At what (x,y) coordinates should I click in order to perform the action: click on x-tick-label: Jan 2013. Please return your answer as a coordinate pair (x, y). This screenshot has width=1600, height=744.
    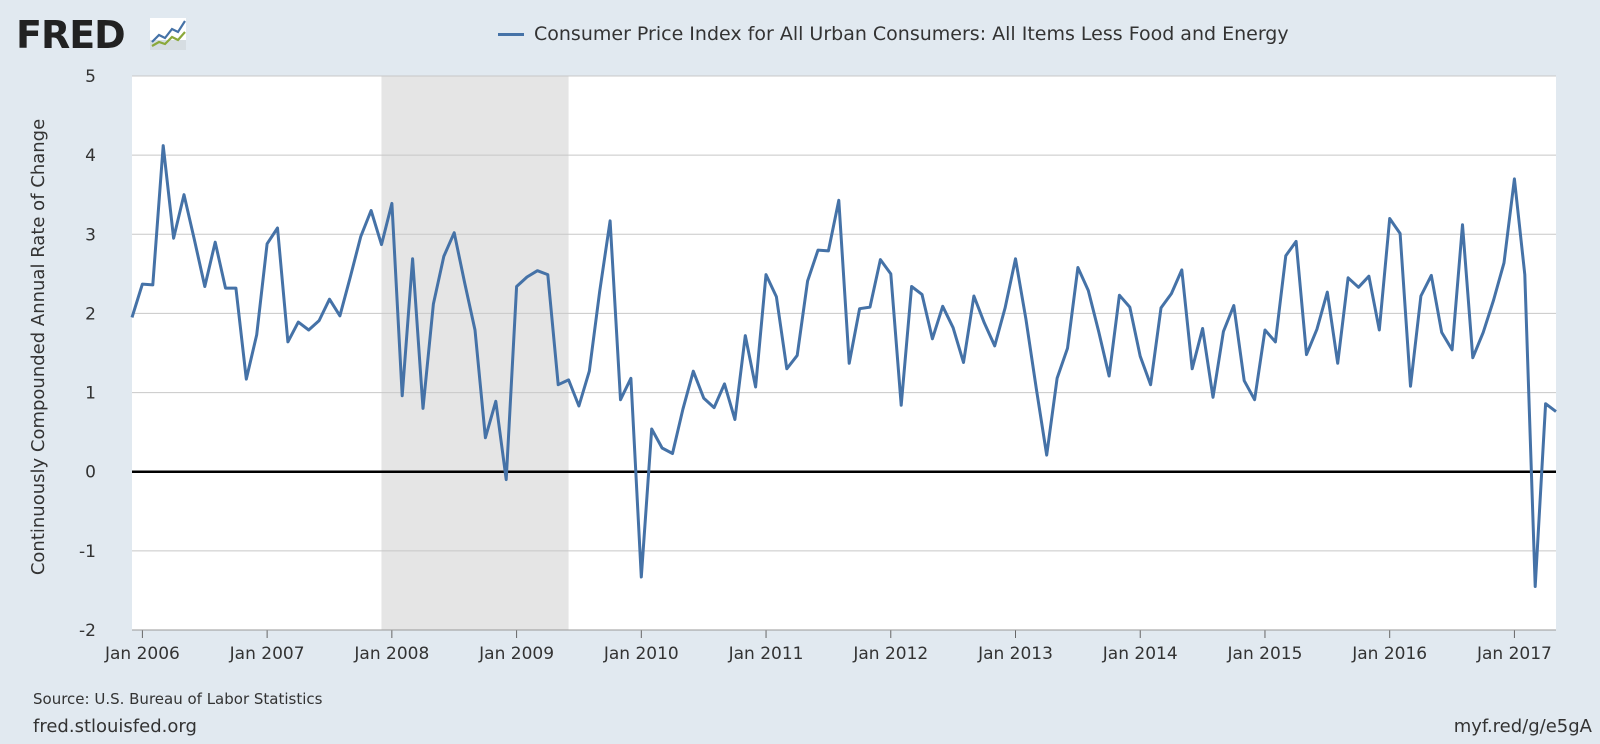
    Looking at the image, I should click on (1015, 654).